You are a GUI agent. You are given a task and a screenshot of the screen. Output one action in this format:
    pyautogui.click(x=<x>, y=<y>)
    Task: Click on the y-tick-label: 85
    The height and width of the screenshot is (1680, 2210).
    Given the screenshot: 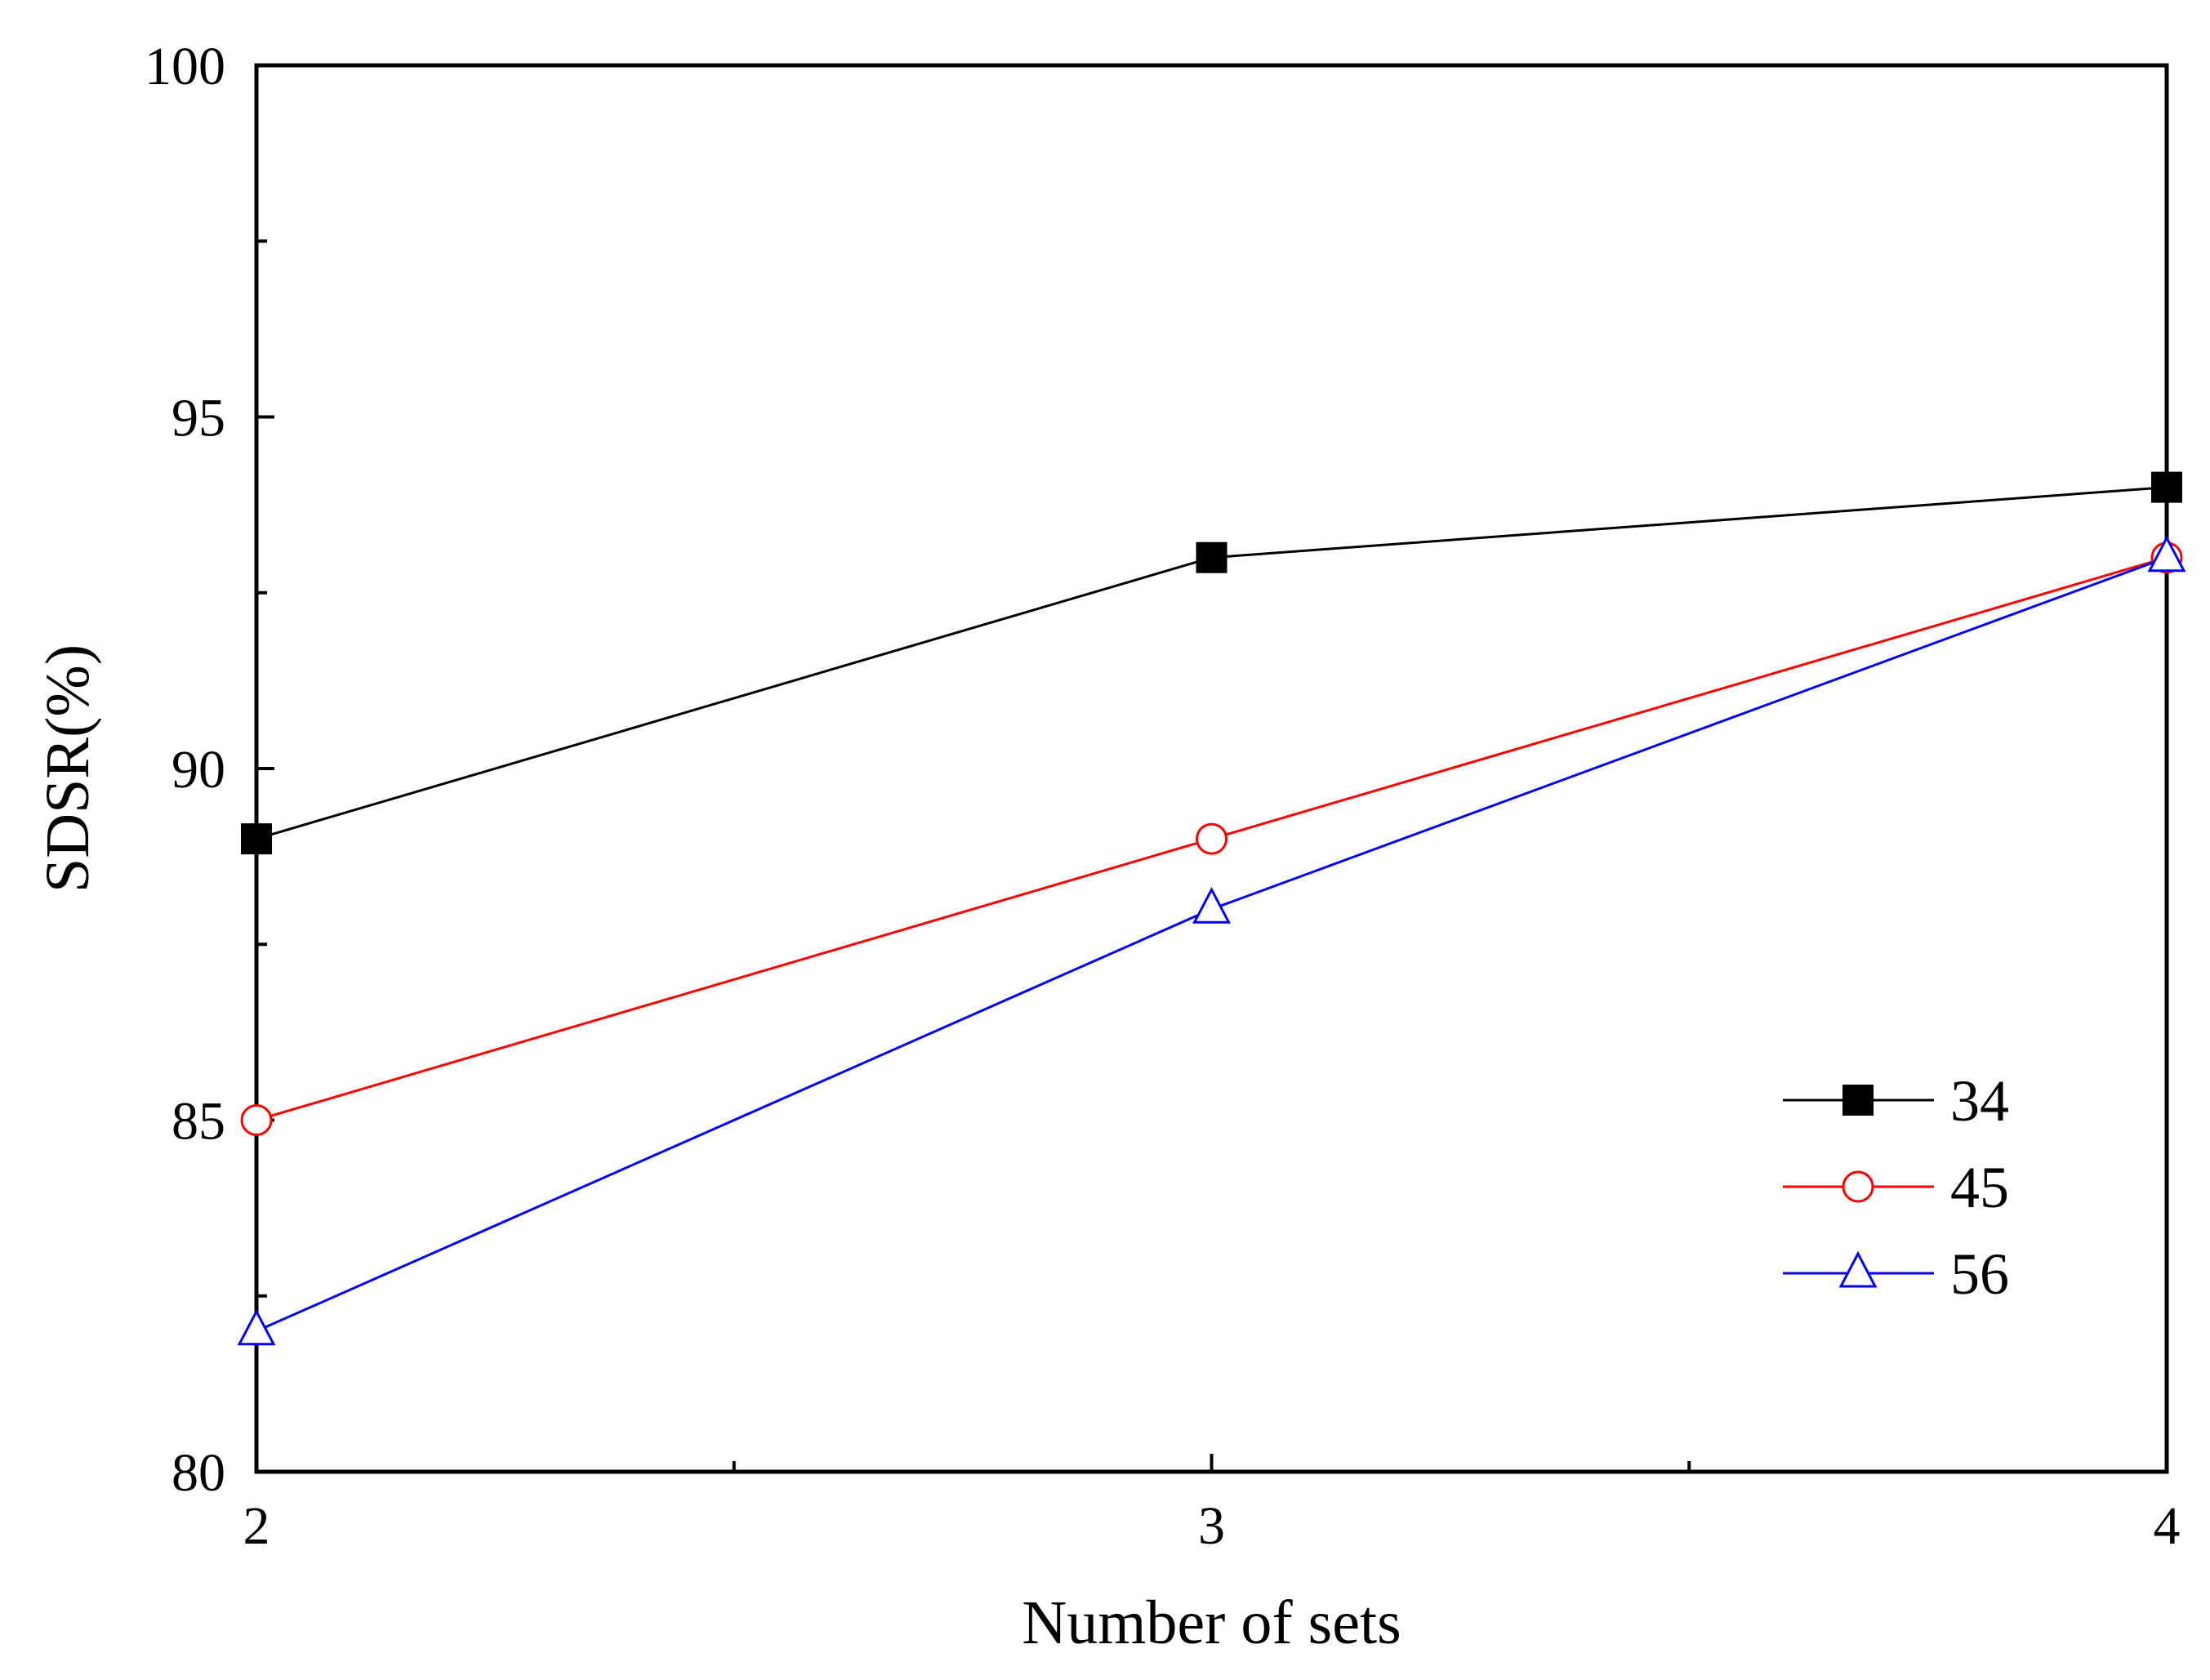 What is the action you would take?
    pyautogui.click(x=198, y=1122)
    